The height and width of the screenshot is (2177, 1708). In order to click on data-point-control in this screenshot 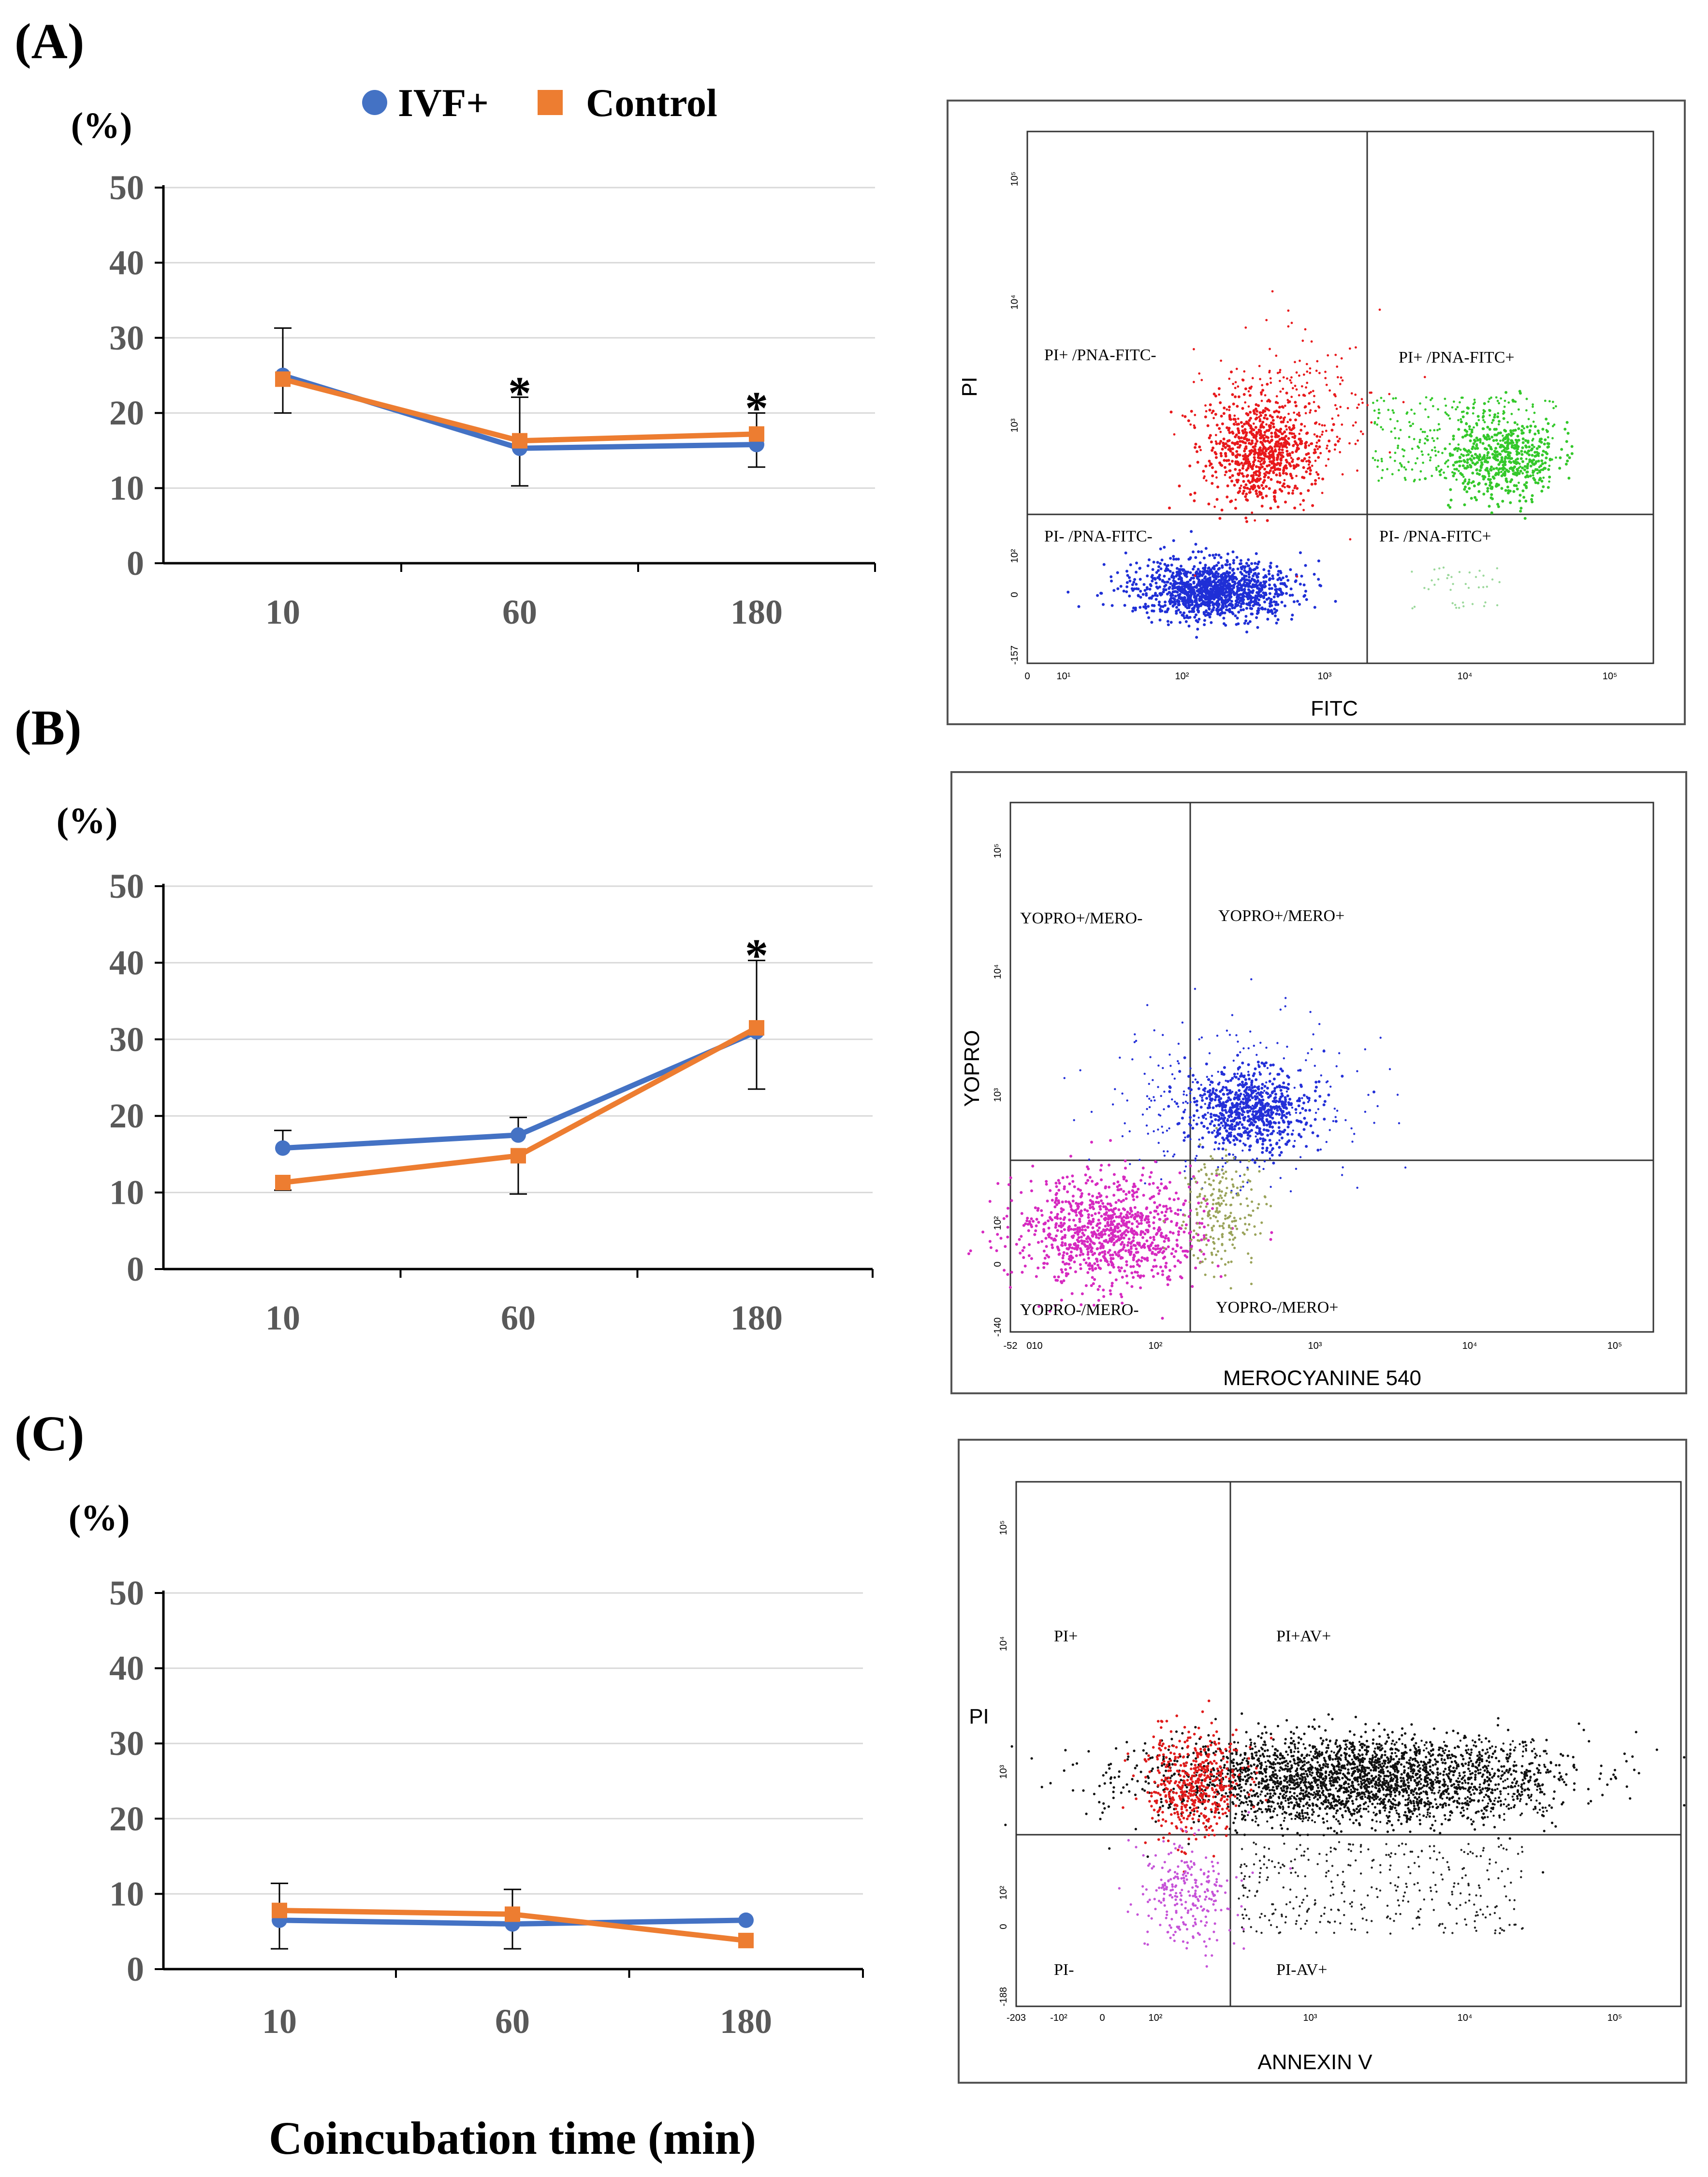, I will do `click(756, 1028)`.